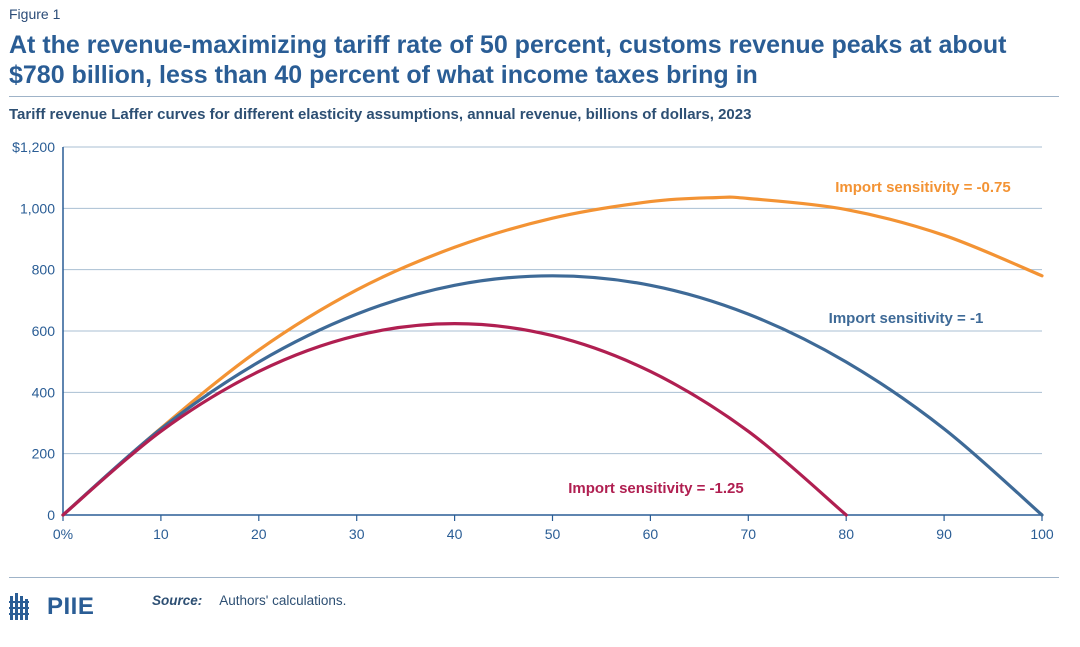  I want to click on y-axis-tick-labels: 0 200 400 600 800 1,000 $1,200, so click(33, 331).